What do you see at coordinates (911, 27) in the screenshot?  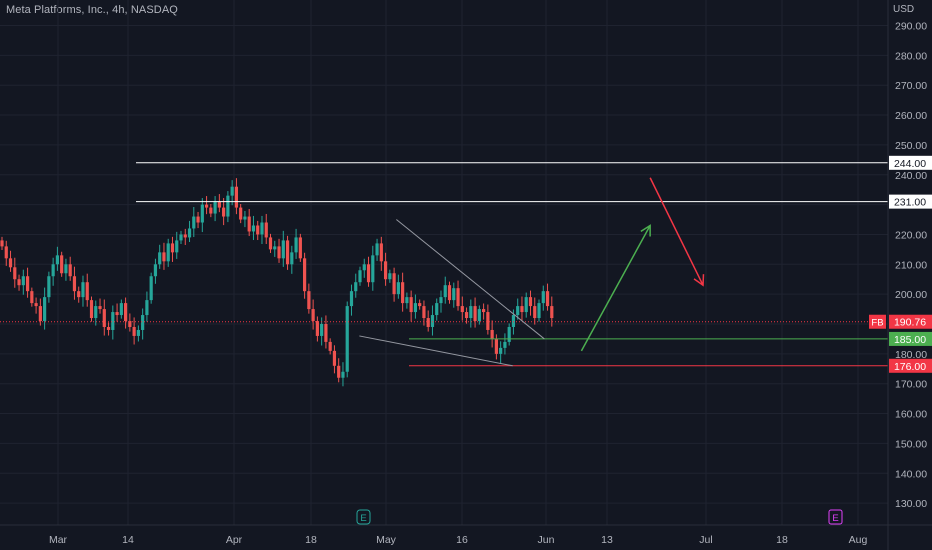 I see `price-tick-label: 290.00` at bounding box center [911, 27].